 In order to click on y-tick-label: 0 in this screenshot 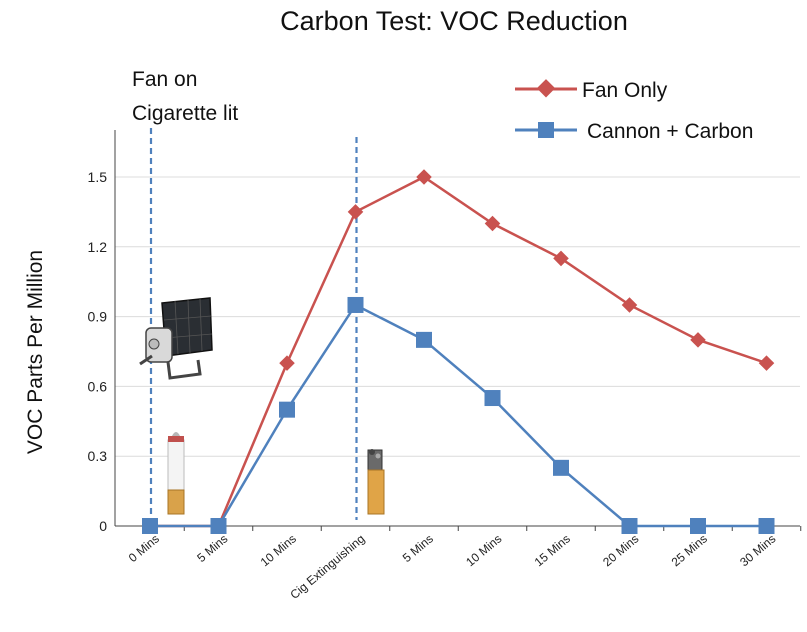, I will do `click(103, 526)`.